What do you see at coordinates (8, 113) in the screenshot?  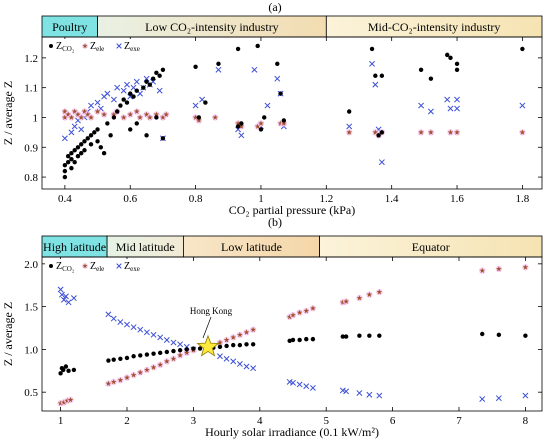 I see `panel-a-ylabel: Z / average Z` at bounding box center [8, 113].